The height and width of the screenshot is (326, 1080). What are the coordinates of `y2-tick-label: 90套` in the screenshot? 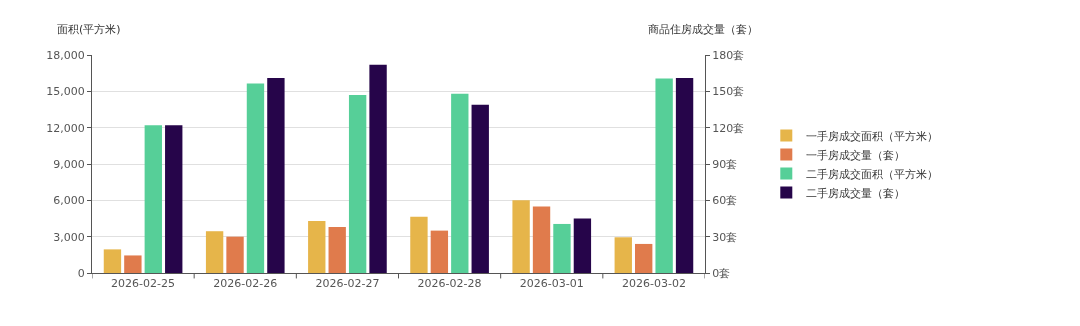 It's located at (725, 164).